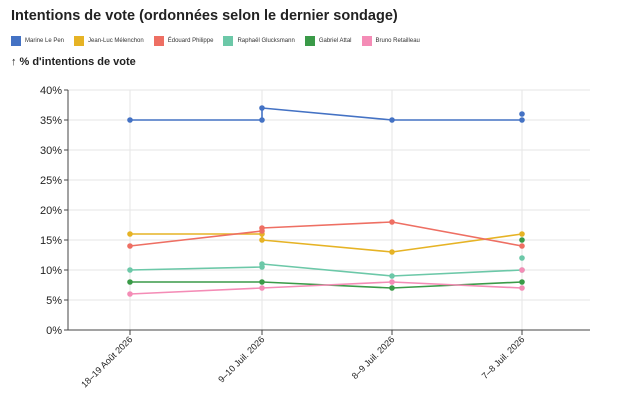  I want to click on legend-item: Raphaël Glucksmann, so click(259, 41).